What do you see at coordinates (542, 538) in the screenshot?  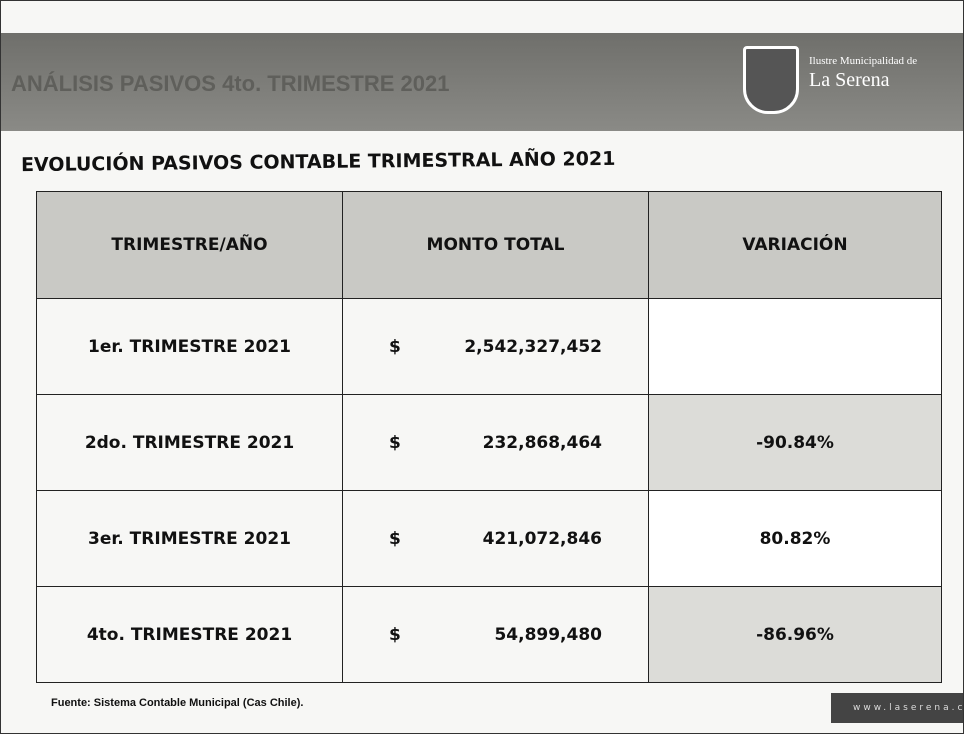 I see `amount: 421,072,846` at bounding box center [542, 538].